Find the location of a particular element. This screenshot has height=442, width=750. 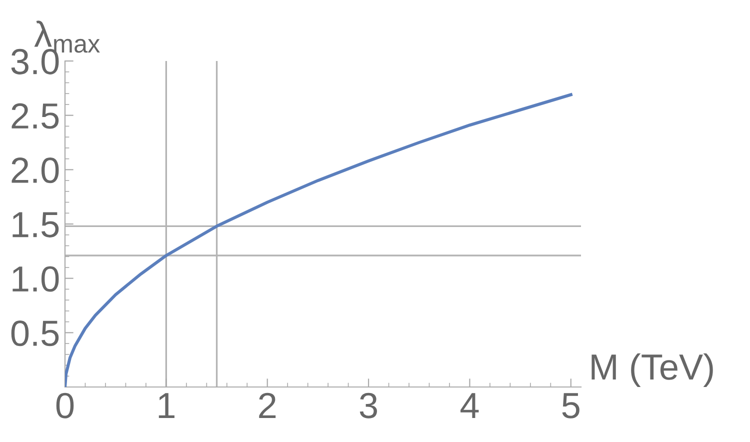

x-tick-label: 5 is located at coordinates (571, 405).